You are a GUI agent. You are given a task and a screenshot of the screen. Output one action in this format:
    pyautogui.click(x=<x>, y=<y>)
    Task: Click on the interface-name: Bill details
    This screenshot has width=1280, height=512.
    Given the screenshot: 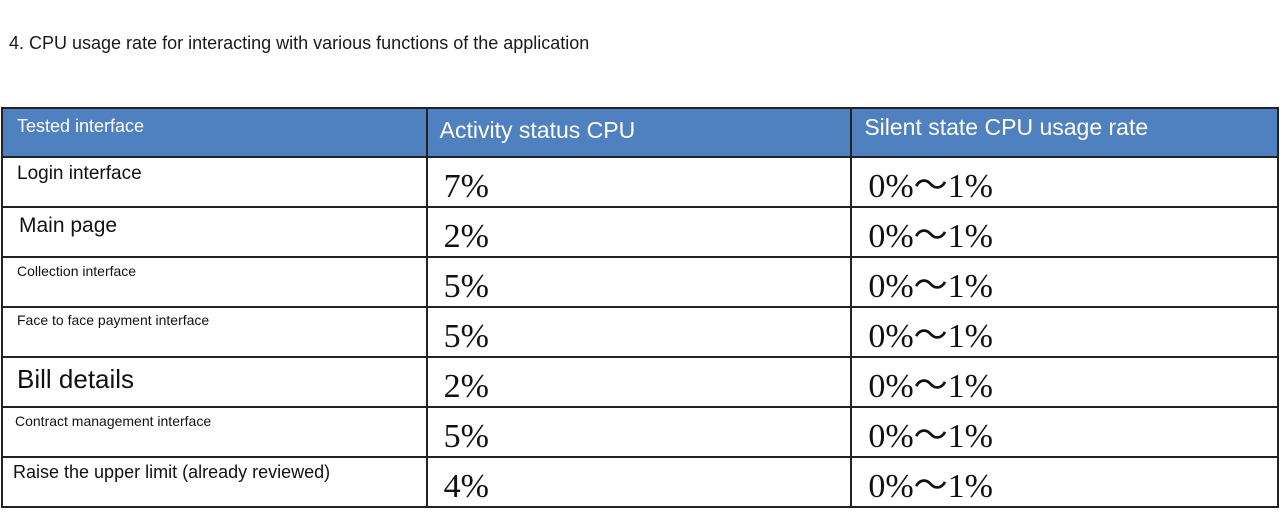 What is the action you would take?
    pyautogui.click(x=76, y=379)
    